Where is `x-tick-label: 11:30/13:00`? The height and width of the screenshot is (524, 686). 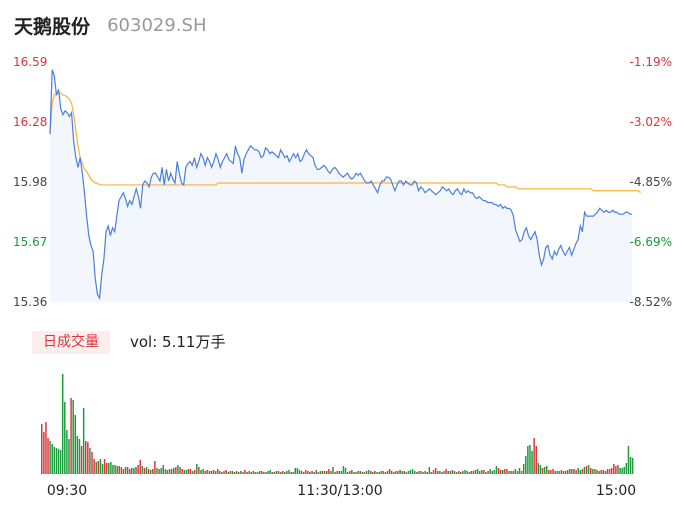
x-tick-label: 11:30/13:00 is located at coordinates (339, 491).